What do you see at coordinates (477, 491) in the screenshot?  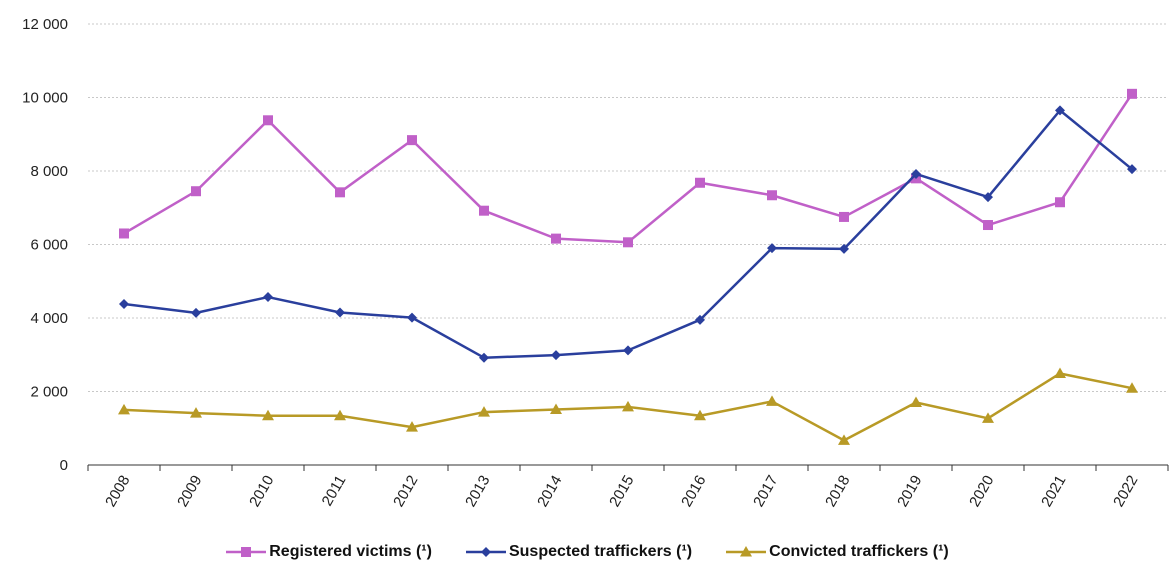 I see `x-tick-label: 2013` at bounding box center [477, 491].